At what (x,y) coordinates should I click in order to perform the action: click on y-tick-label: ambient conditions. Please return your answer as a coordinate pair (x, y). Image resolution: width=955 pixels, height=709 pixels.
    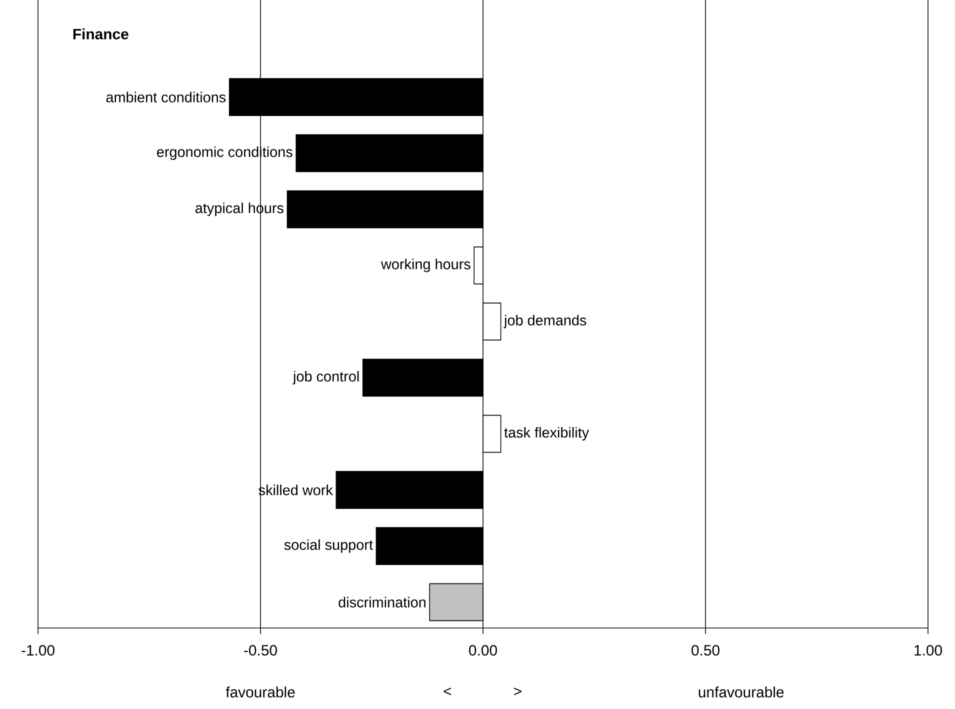
    Looking at the image, I should click on (166, 97).